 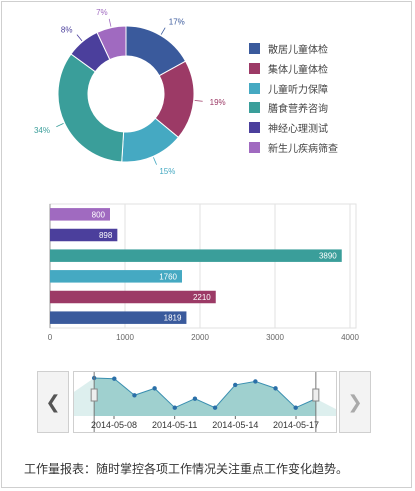 I want to click on donut-percent-label: 19%, so click(x=218, y=102).